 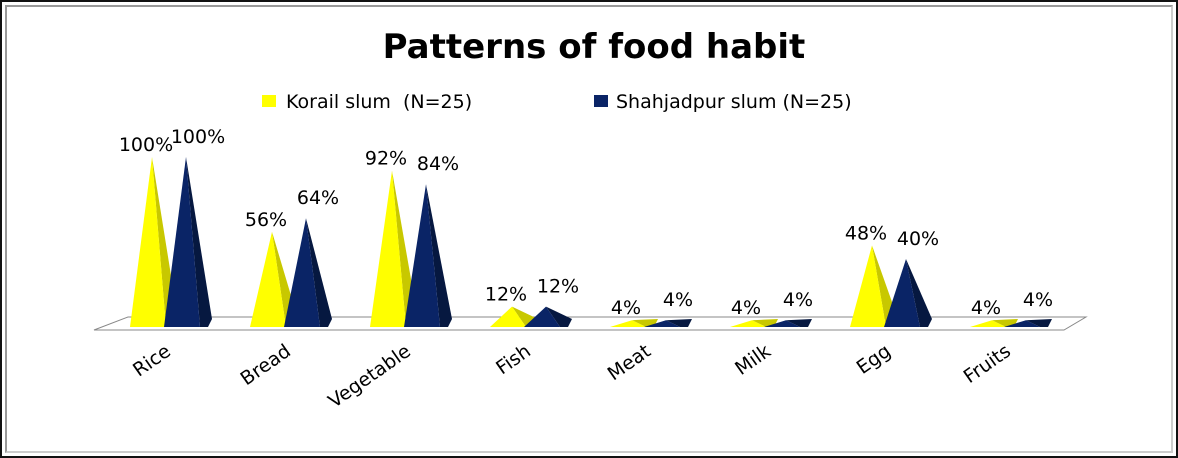 What do you see at coordinates (987, 364) in the screenshot?
I see `category-label: Fruits` at bounding box center [987, 364].